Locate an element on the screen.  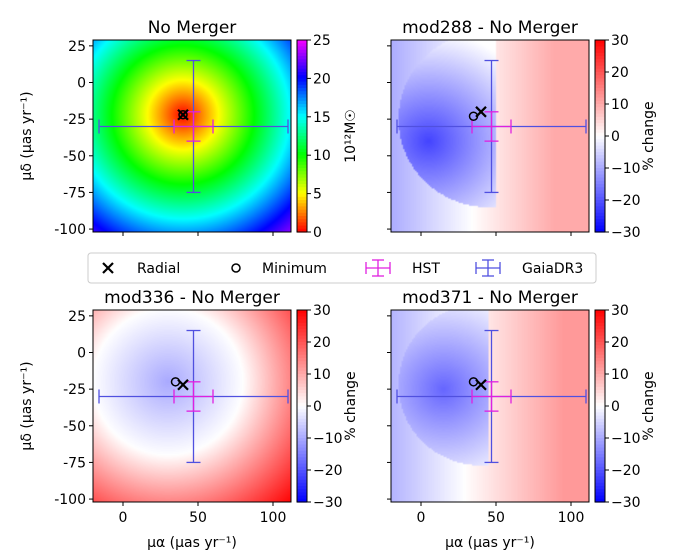
legend-label: HST is located at coordinates (426, 269).